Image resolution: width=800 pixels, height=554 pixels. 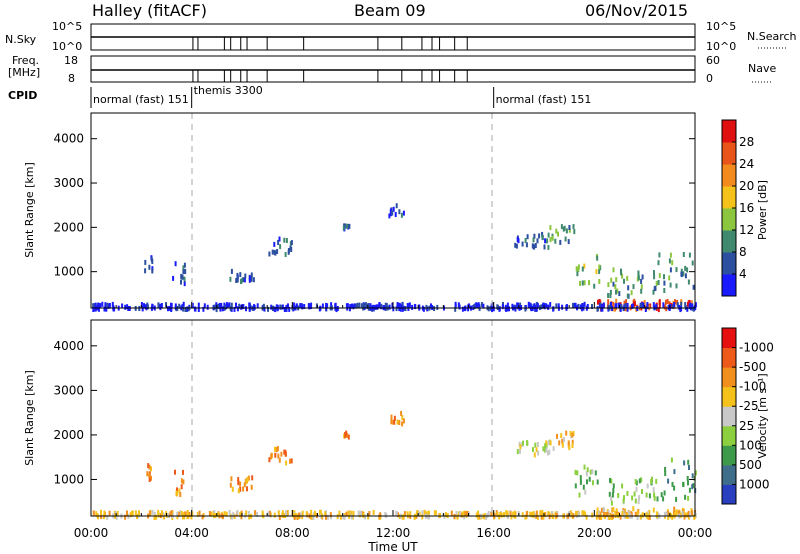 What do you see at coordinates (754, 484) in the screenshot?
I see `colorbar-tick-label: 1000` at bounding box center [754, 484].